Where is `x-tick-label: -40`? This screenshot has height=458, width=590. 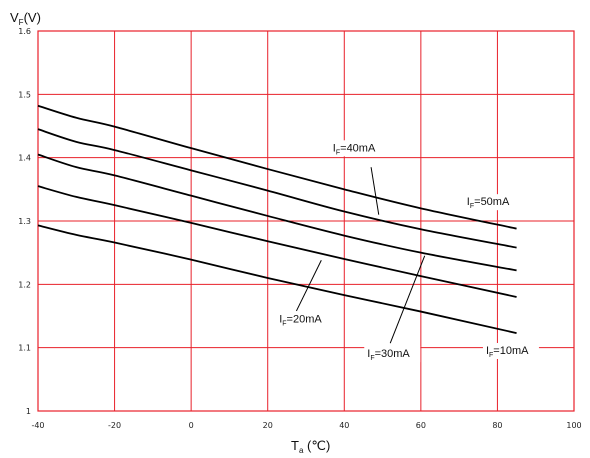 x-tick-label: -40 is located at coordinates (37, 425).